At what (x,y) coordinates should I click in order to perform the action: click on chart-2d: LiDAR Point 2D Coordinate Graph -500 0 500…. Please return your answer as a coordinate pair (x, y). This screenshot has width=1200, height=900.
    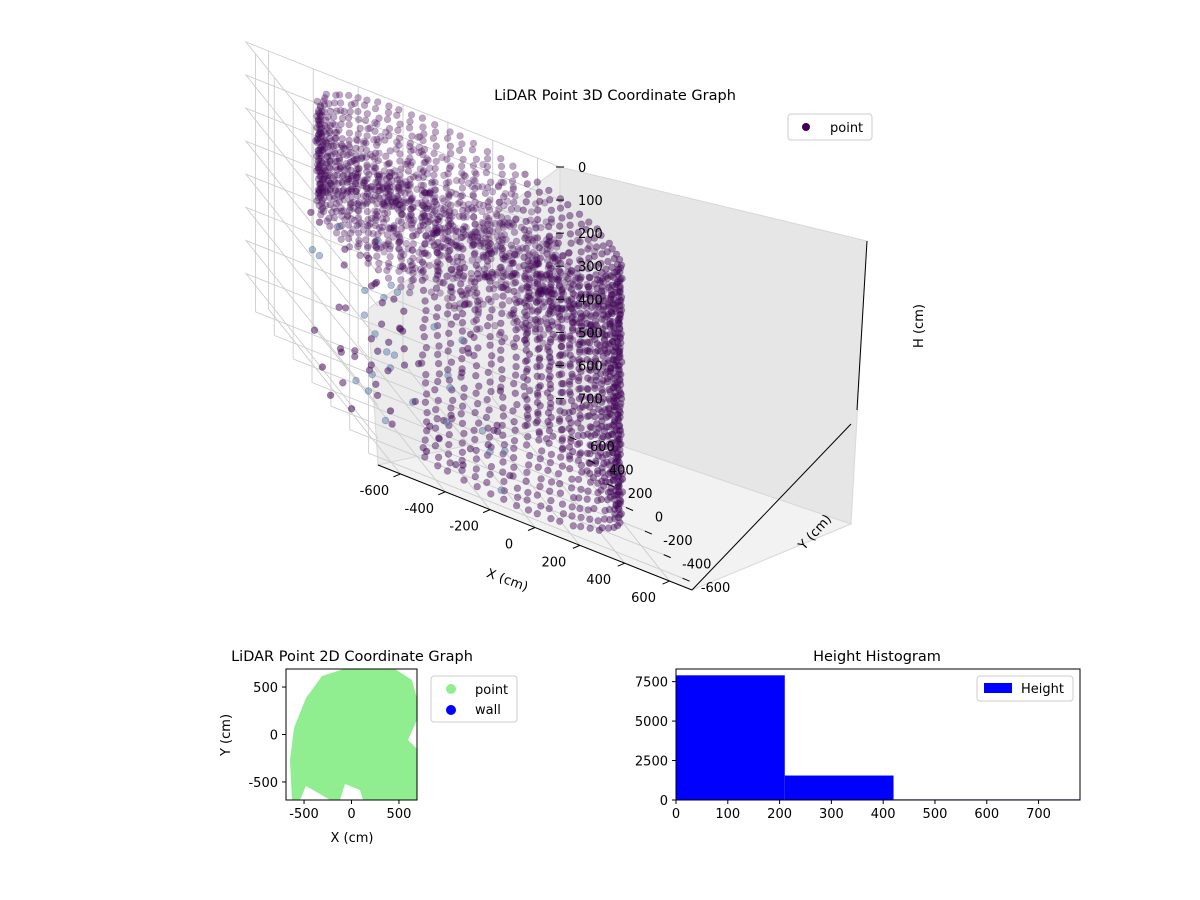
    Looking at the image, I should click on (368, 747).